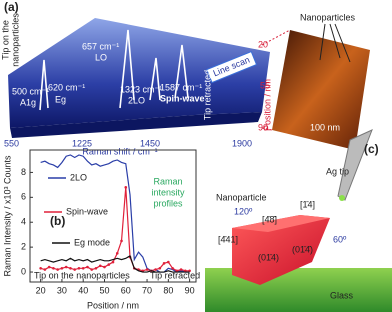 The height and width of the screenshot is (312, 392). What do you see at coordinates (113, 305) in the screenshot?
I see `x-axis-title: Position / nm` at bounding box center [113, 305].